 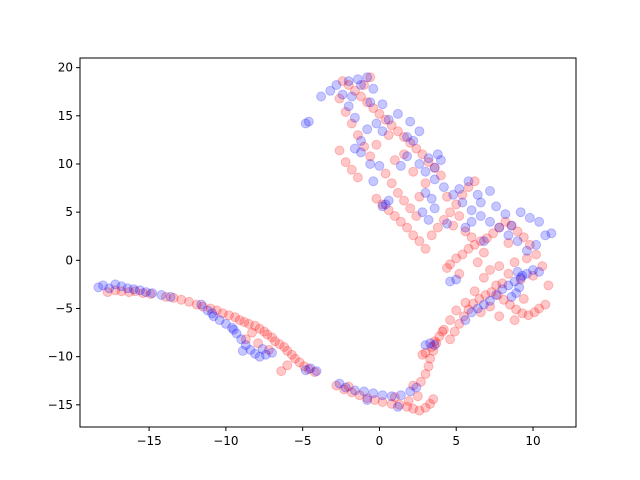 I want to click on y-tick-label: 20, so click(x=65, y=68).